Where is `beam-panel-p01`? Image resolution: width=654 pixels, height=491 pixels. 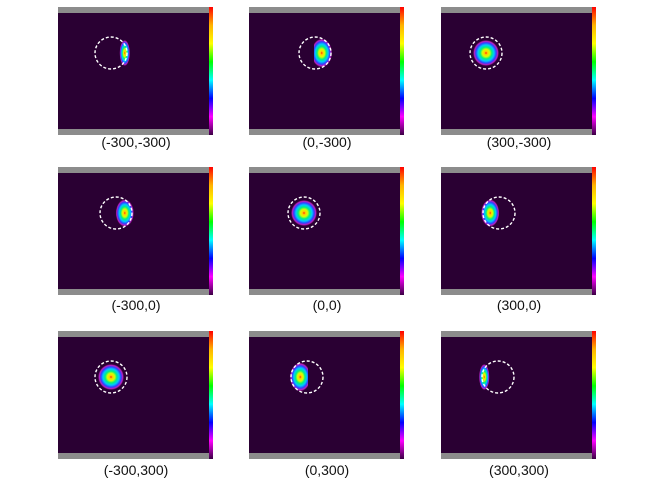
beam-panel-p01 is located at coordinates (327, 71).